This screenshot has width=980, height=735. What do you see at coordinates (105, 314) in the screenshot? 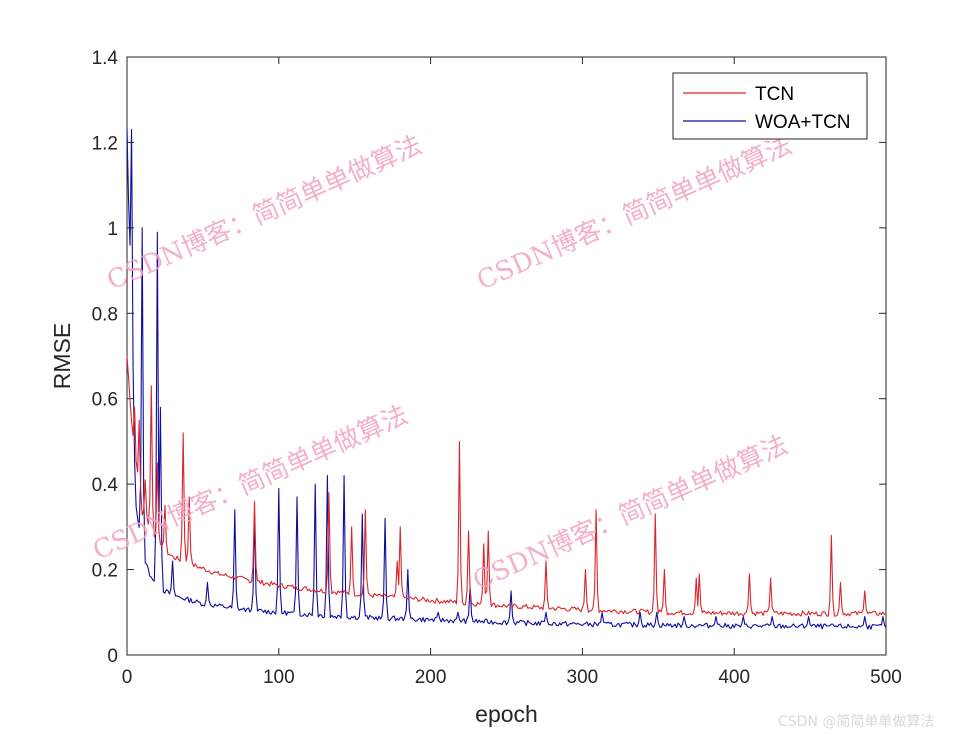
I see `y-tick-label: 0.8` at bounding box center [105, 314].